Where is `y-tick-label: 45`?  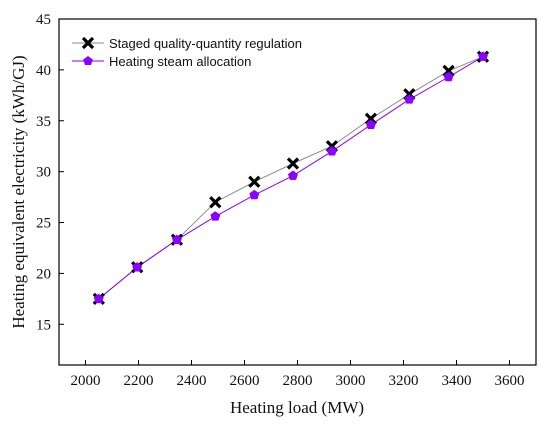 y-tick-label: 45 is located at coordinates (43, 20).